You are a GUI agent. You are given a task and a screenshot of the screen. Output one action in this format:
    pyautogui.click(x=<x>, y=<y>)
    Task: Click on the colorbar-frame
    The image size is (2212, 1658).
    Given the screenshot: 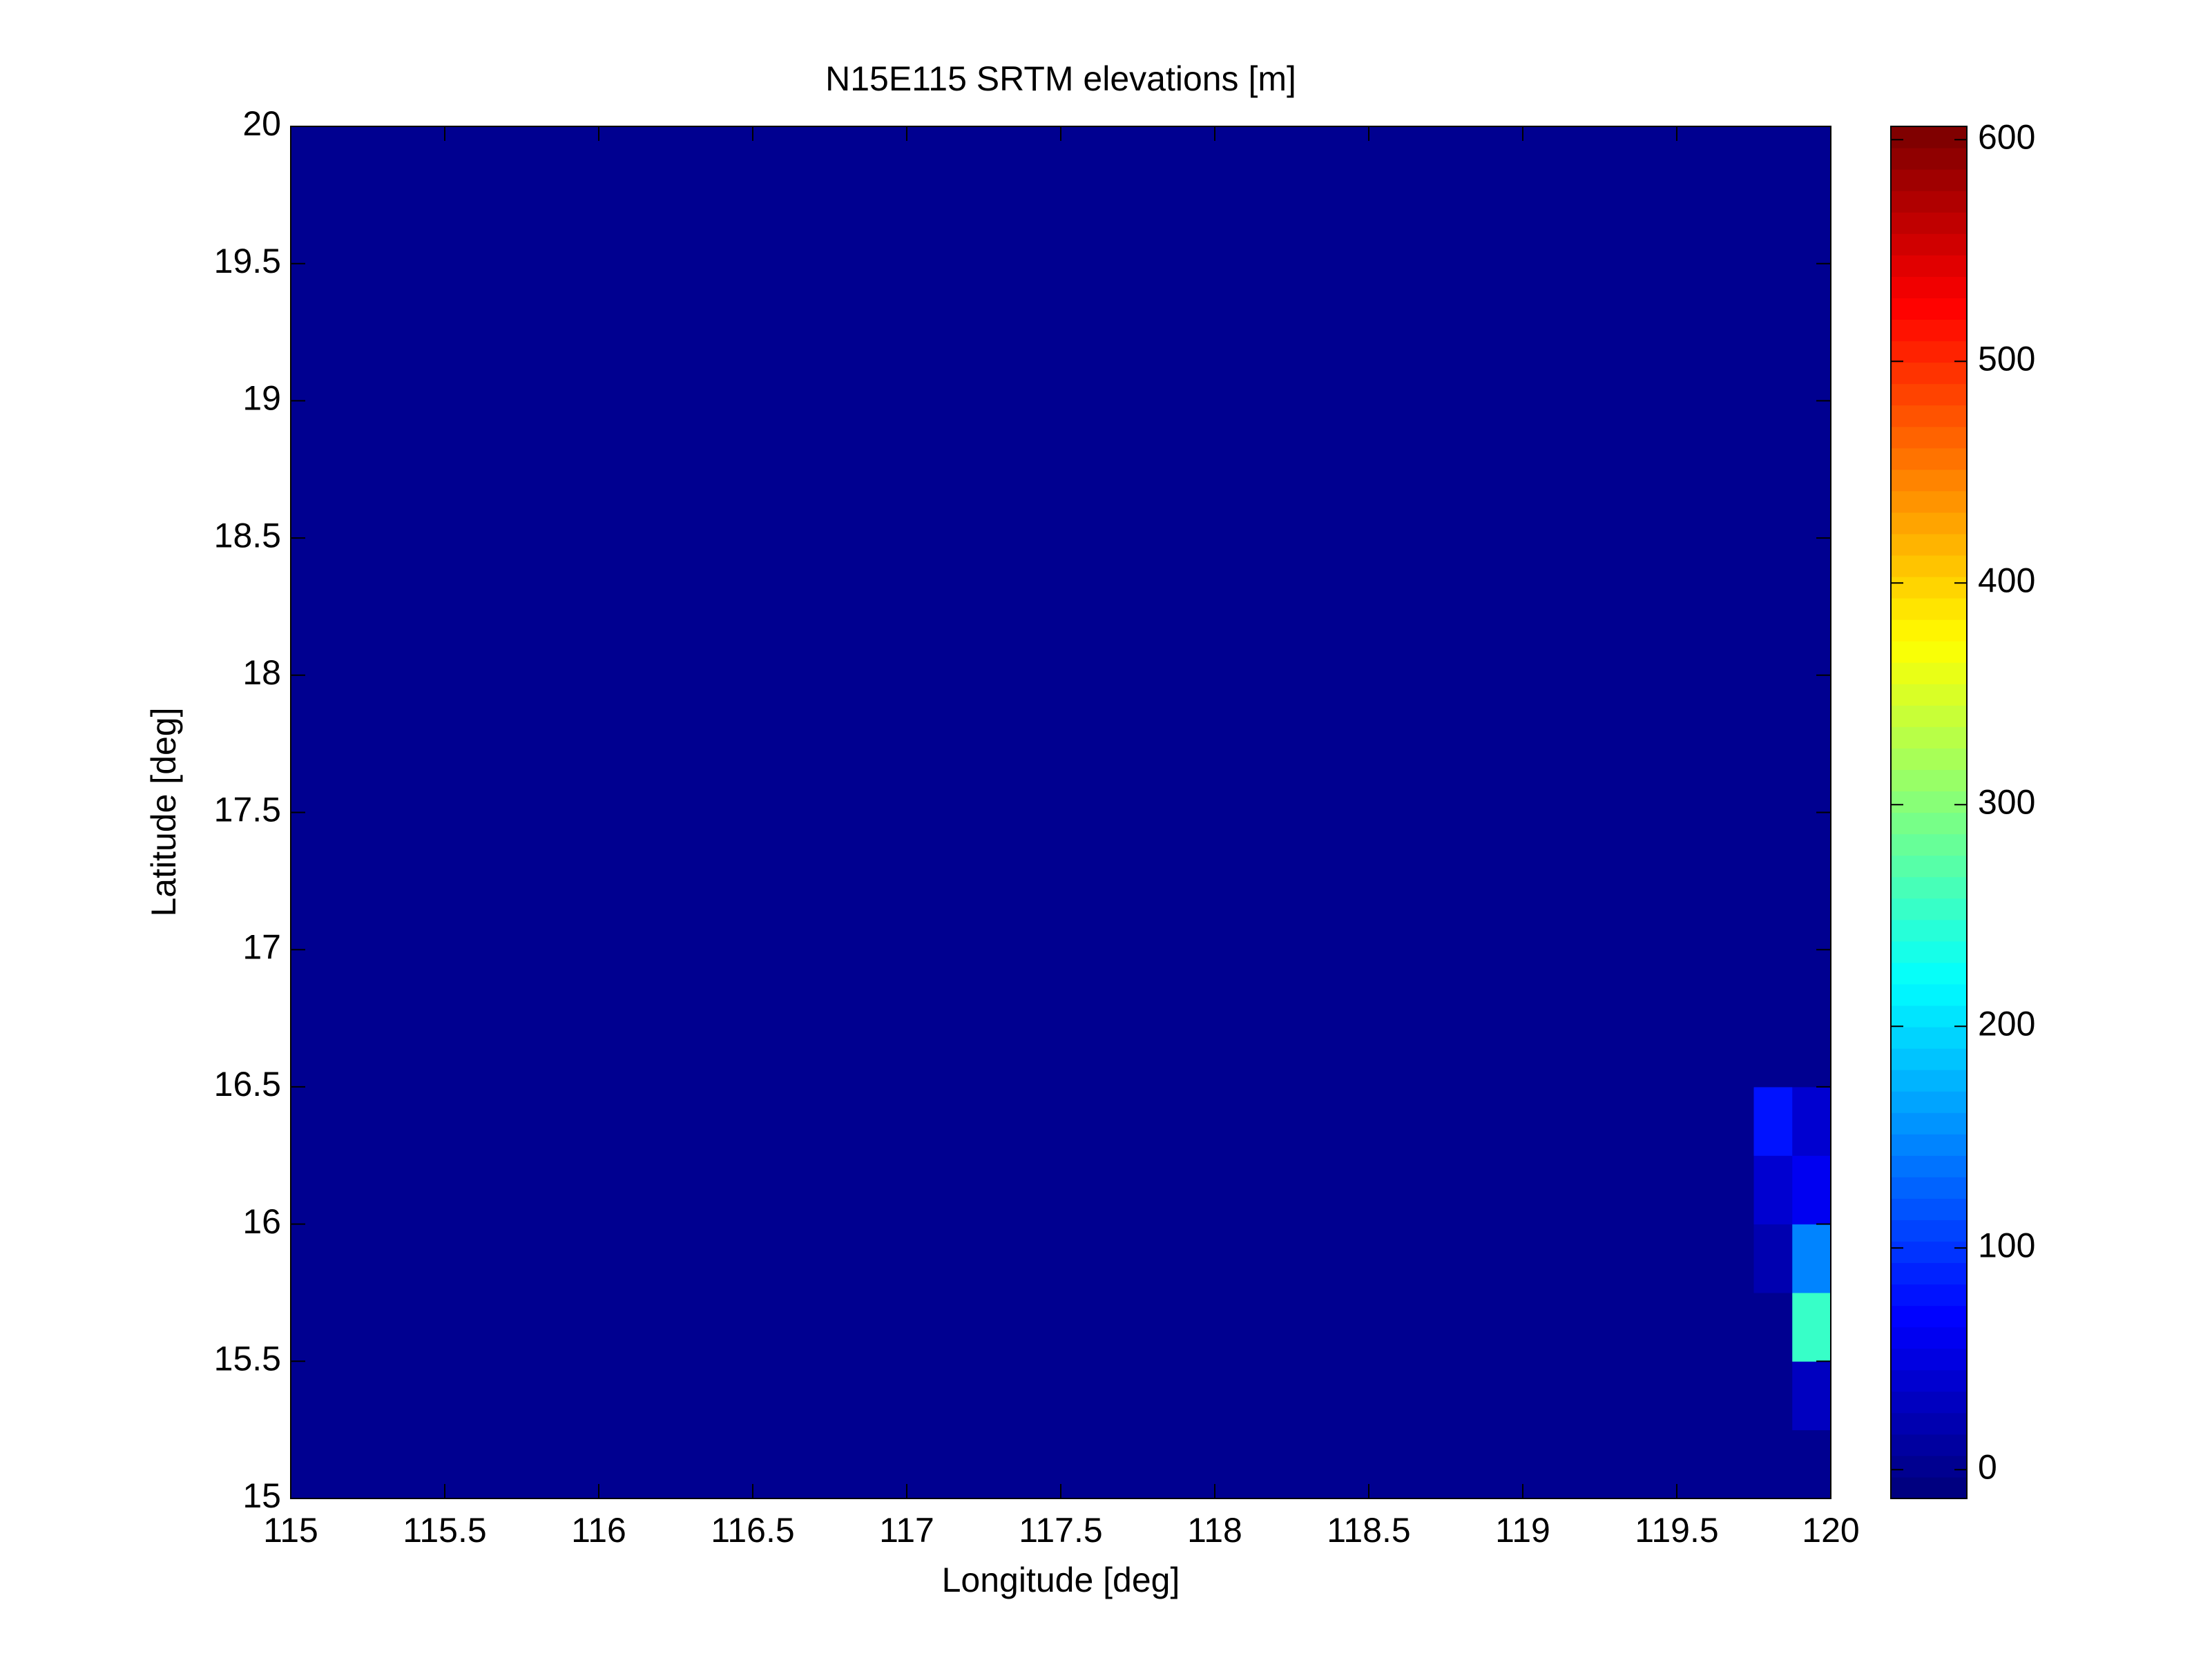 What is the action you would take?
    pyautogui.click(x=1929, y=812)
    